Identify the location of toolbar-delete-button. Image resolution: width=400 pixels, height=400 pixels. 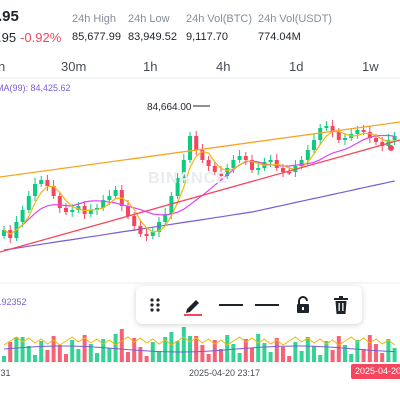
(341, 305).